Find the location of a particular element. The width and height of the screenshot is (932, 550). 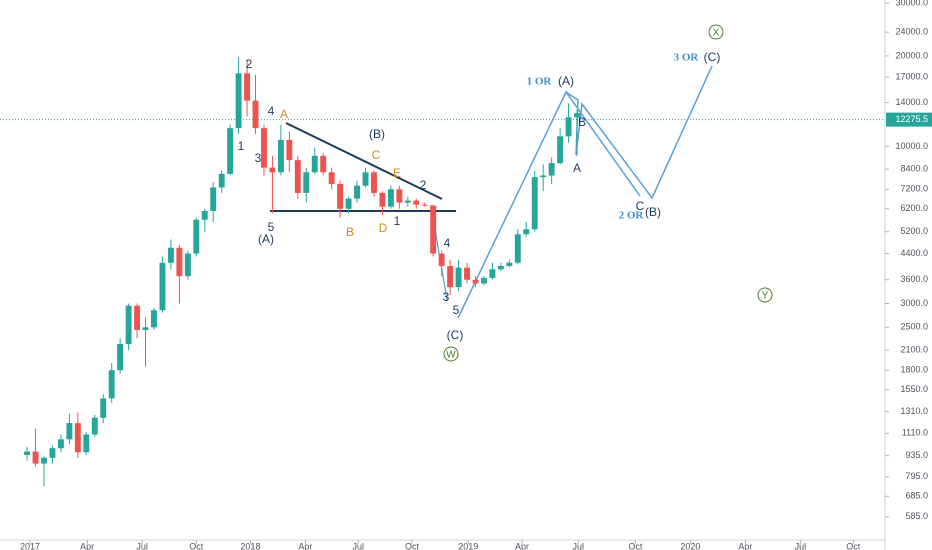

annotation: 3 OR is located at coordinates (687, 58).